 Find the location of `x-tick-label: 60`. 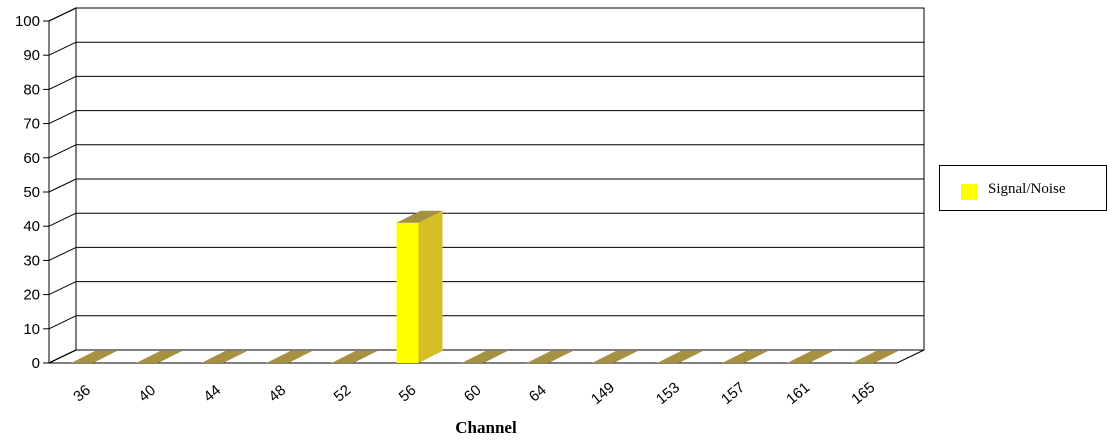

x-tick-label: 60 is located at coordinates (473, 394).